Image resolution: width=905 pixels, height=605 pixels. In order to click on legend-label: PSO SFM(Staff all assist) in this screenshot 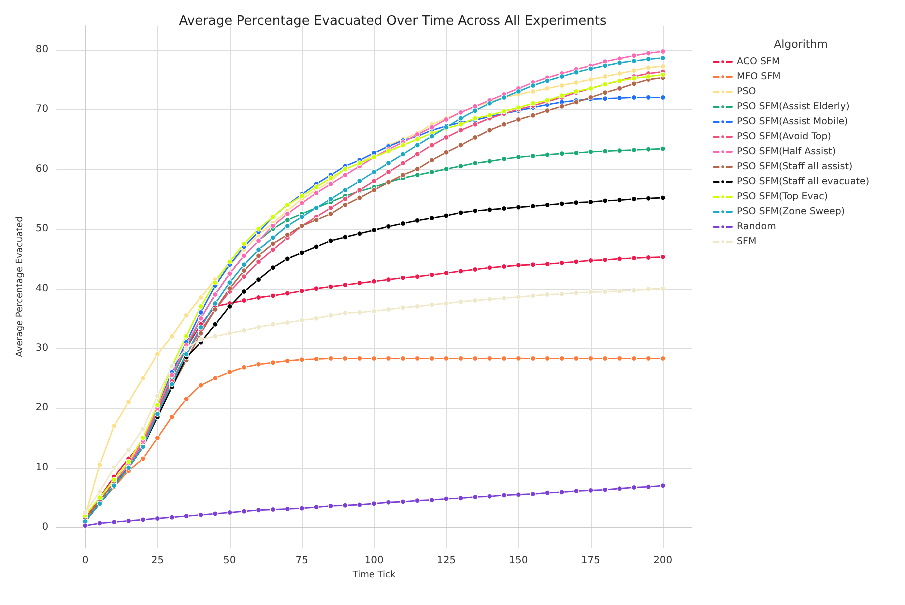, I will do `click(795, 167)`.